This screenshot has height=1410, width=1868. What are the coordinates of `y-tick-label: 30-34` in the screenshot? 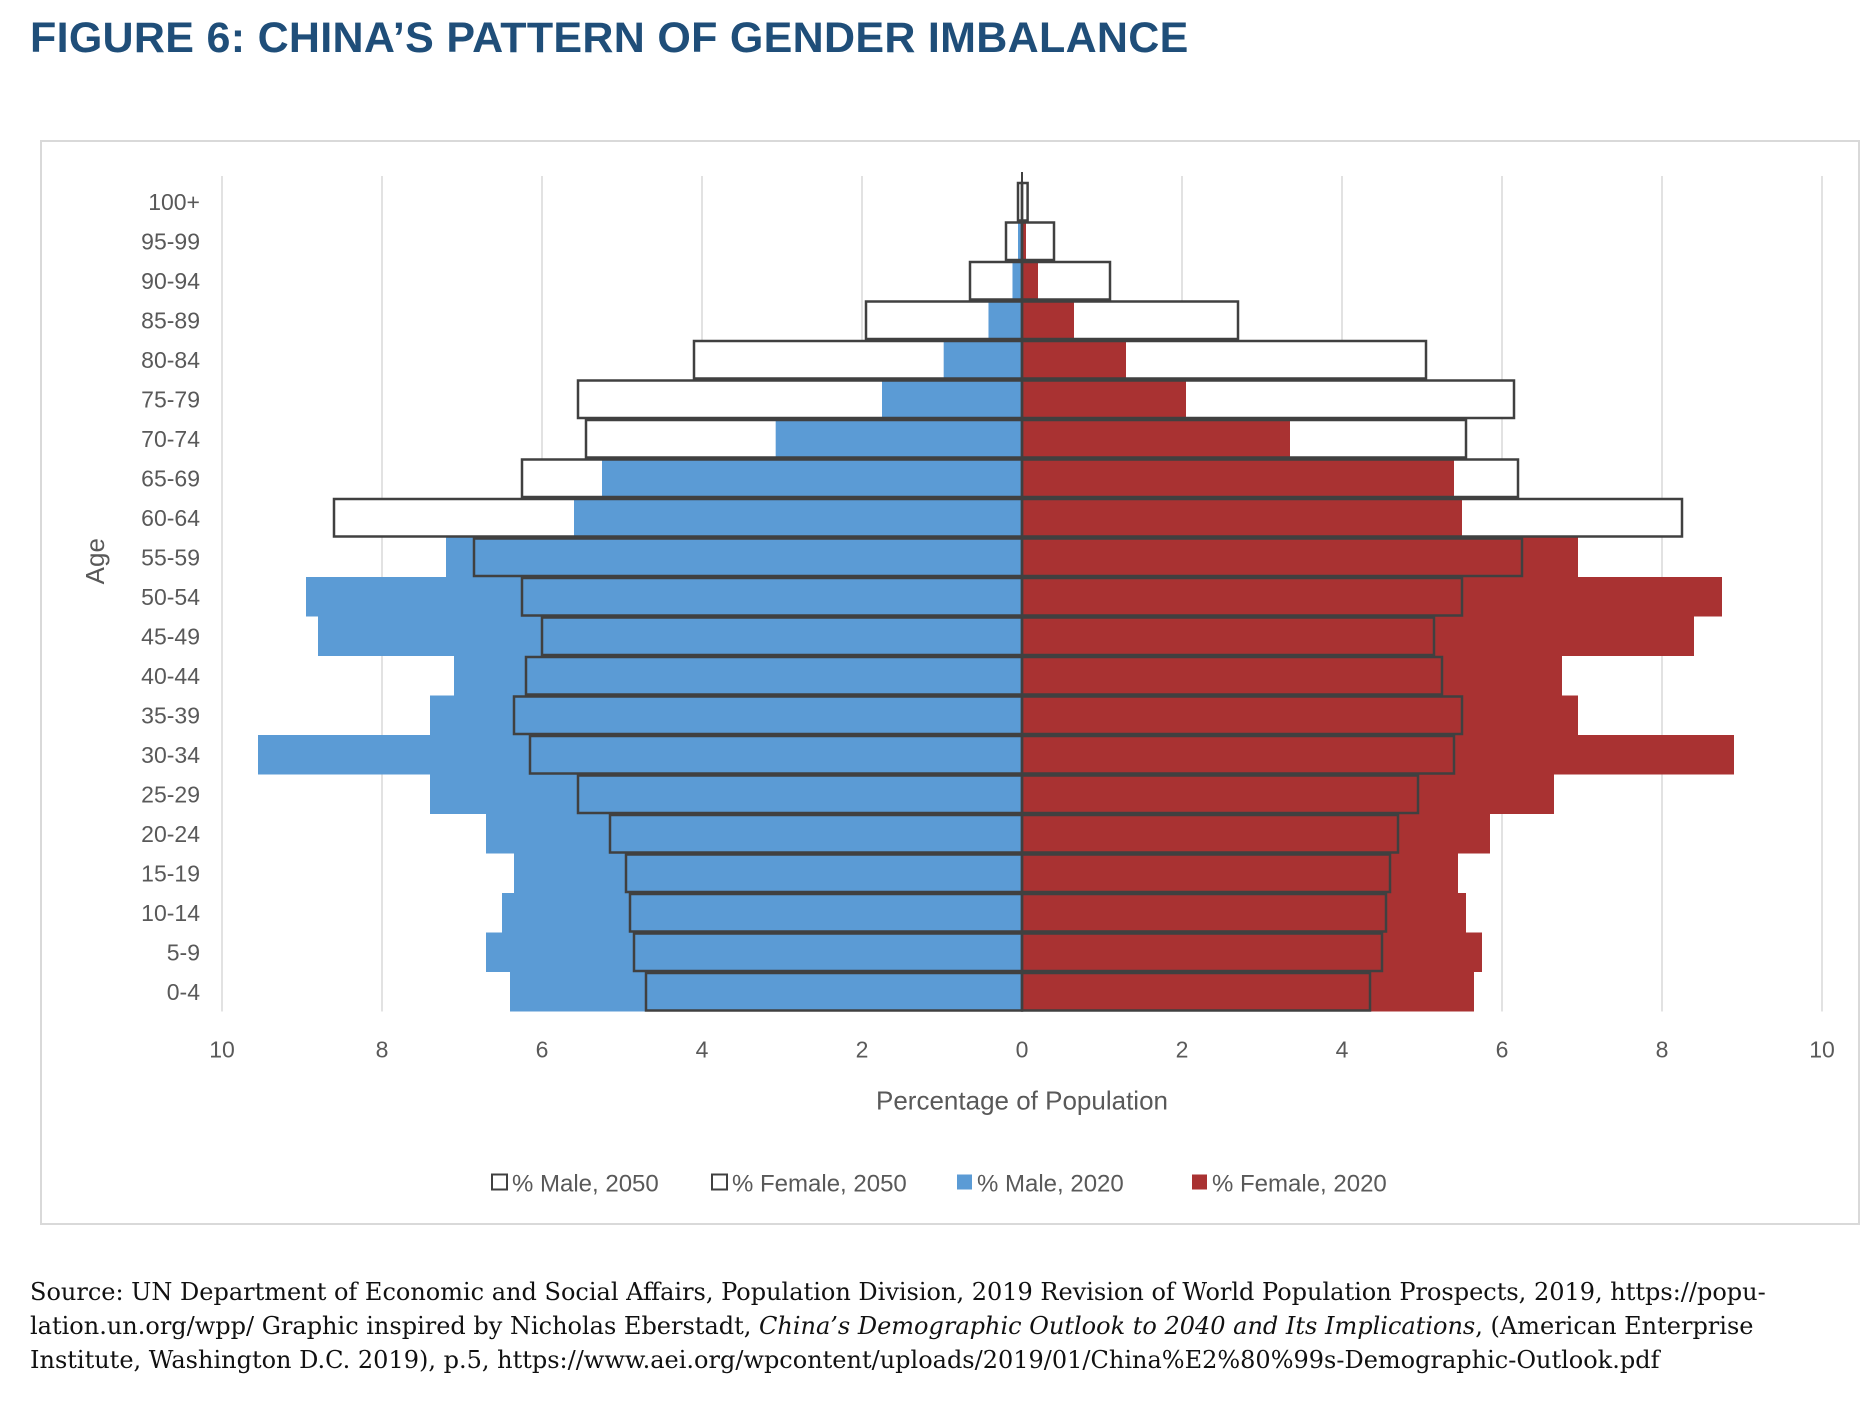 It's located at (170, 755).